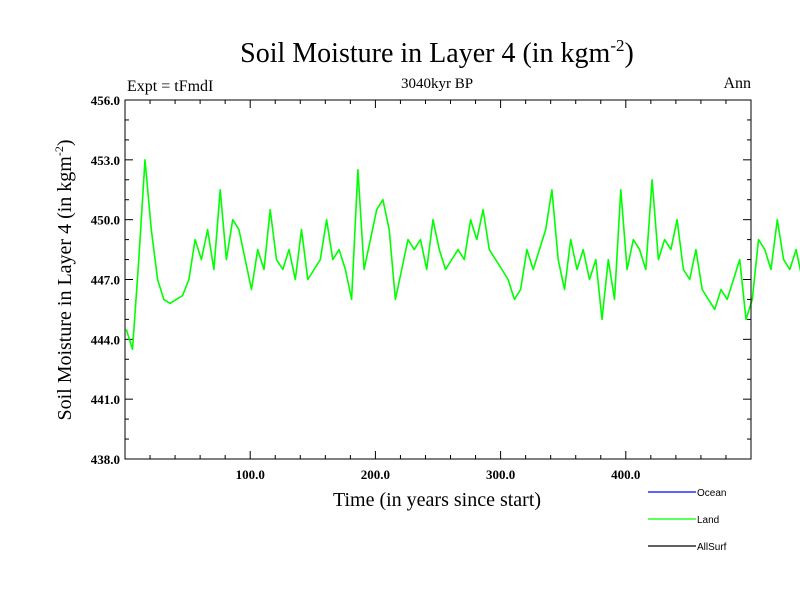 Image resolution: width=800 pixels, height=600 pixels. Describe the element at coordinates (170, 86) in the screenshot. I see `subtitle-experiment: Expt = tFmdI` at that location.